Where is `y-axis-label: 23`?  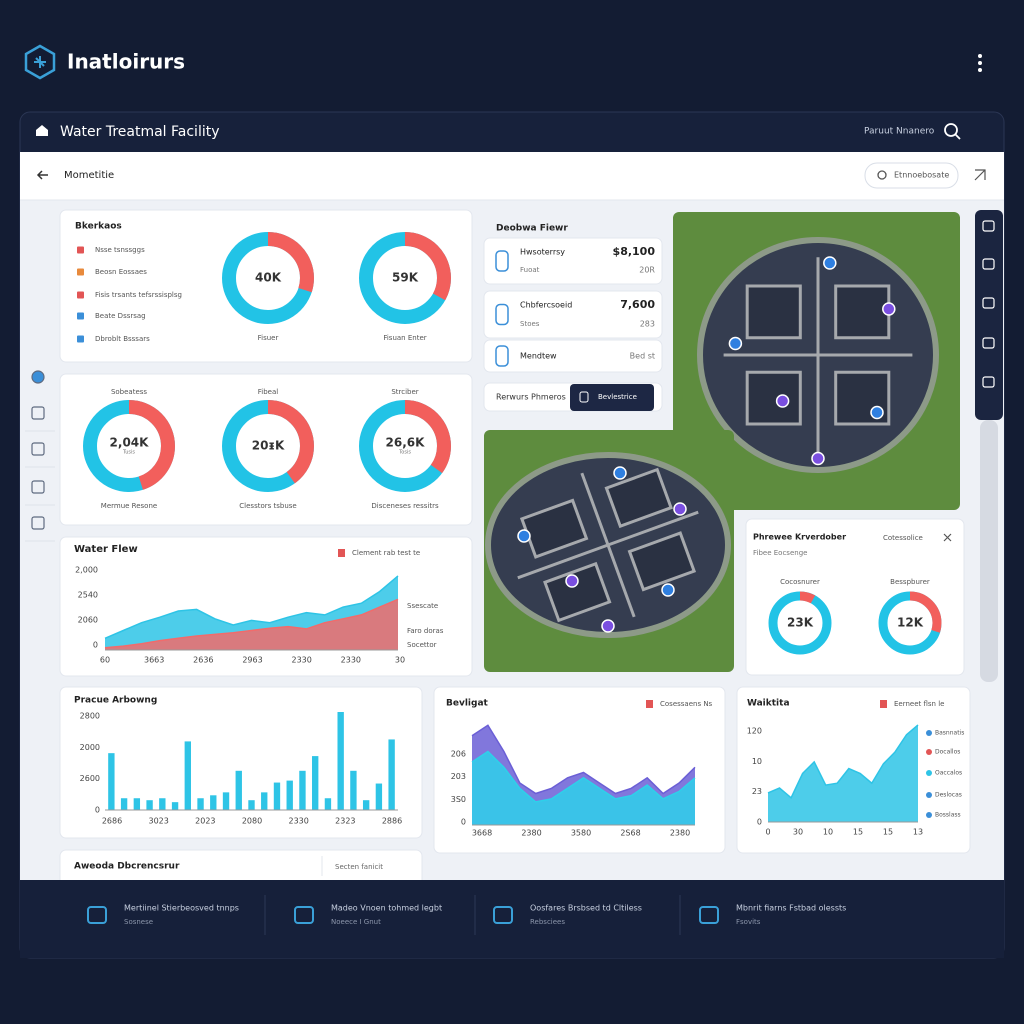
y-axis-label: 23 is located at coordinates (757, 791).